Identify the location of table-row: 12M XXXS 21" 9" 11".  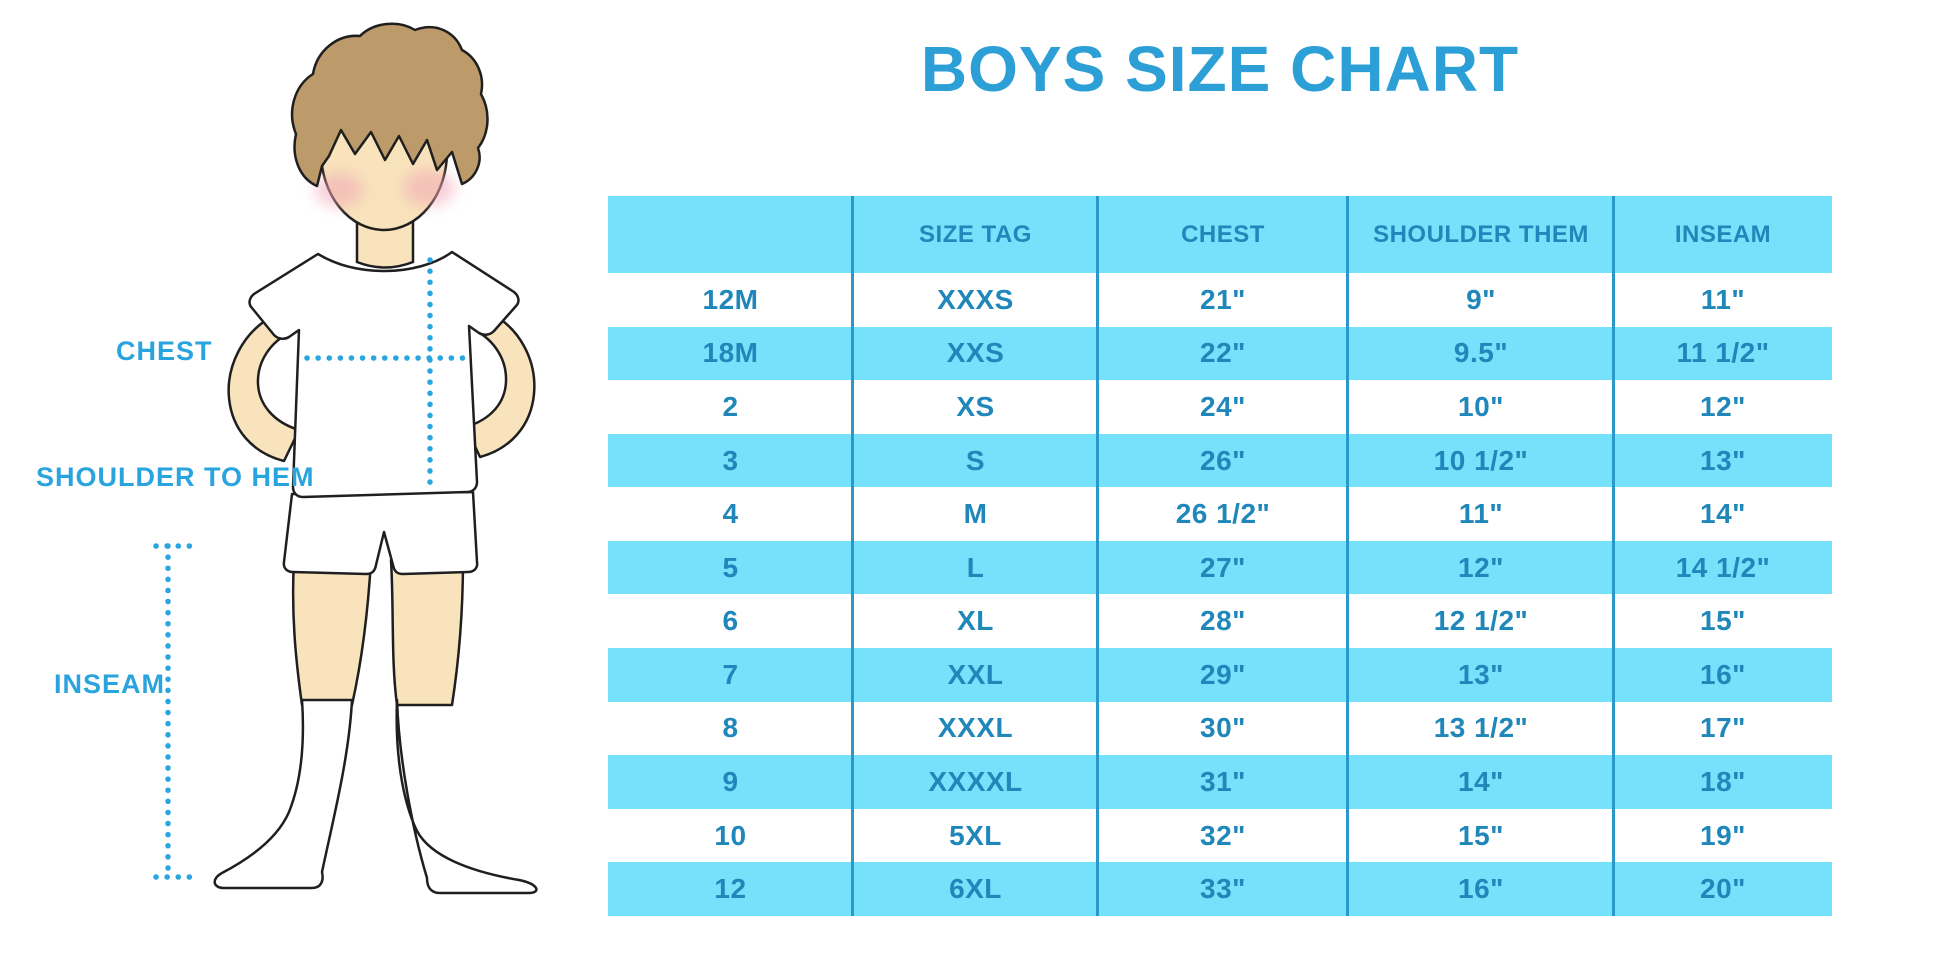
(1220, 300).